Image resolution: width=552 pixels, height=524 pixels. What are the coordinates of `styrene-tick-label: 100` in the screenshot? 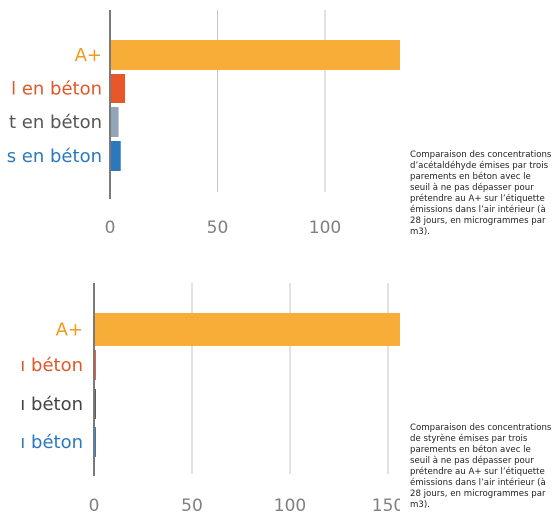 It's located at (290, 506).